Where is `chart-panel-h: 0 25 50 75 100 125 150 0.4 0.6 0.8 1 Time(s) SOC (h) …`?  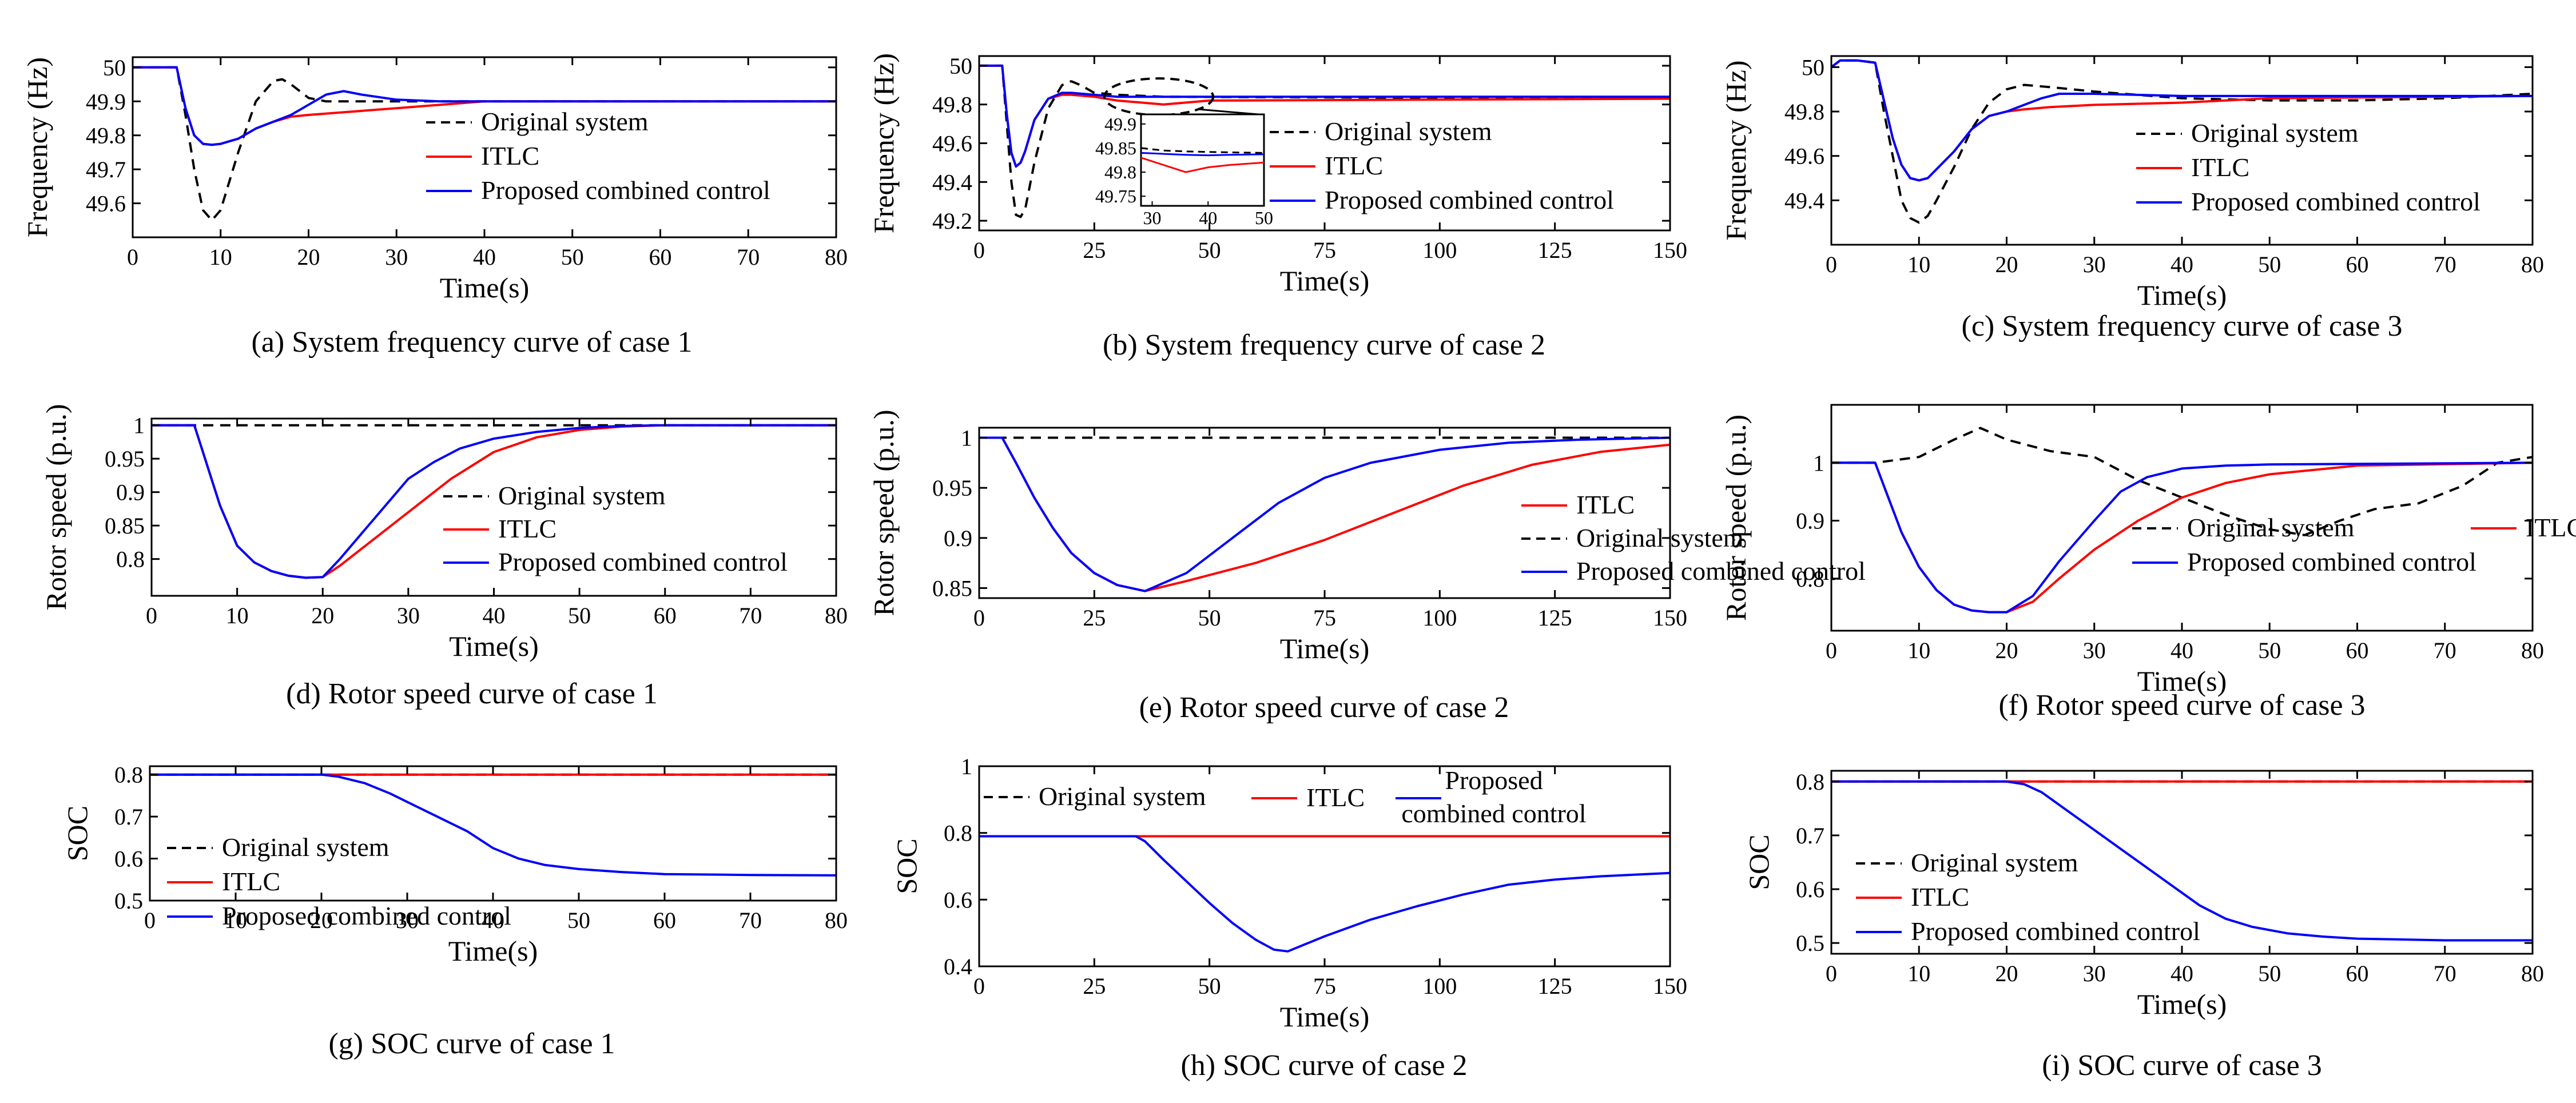
chart-panel-h: 0 25 50 75 100 125 150 0.4 0.6 0.8 1 Time(s) SOC (h) … is located at coordinates (1289, 918).